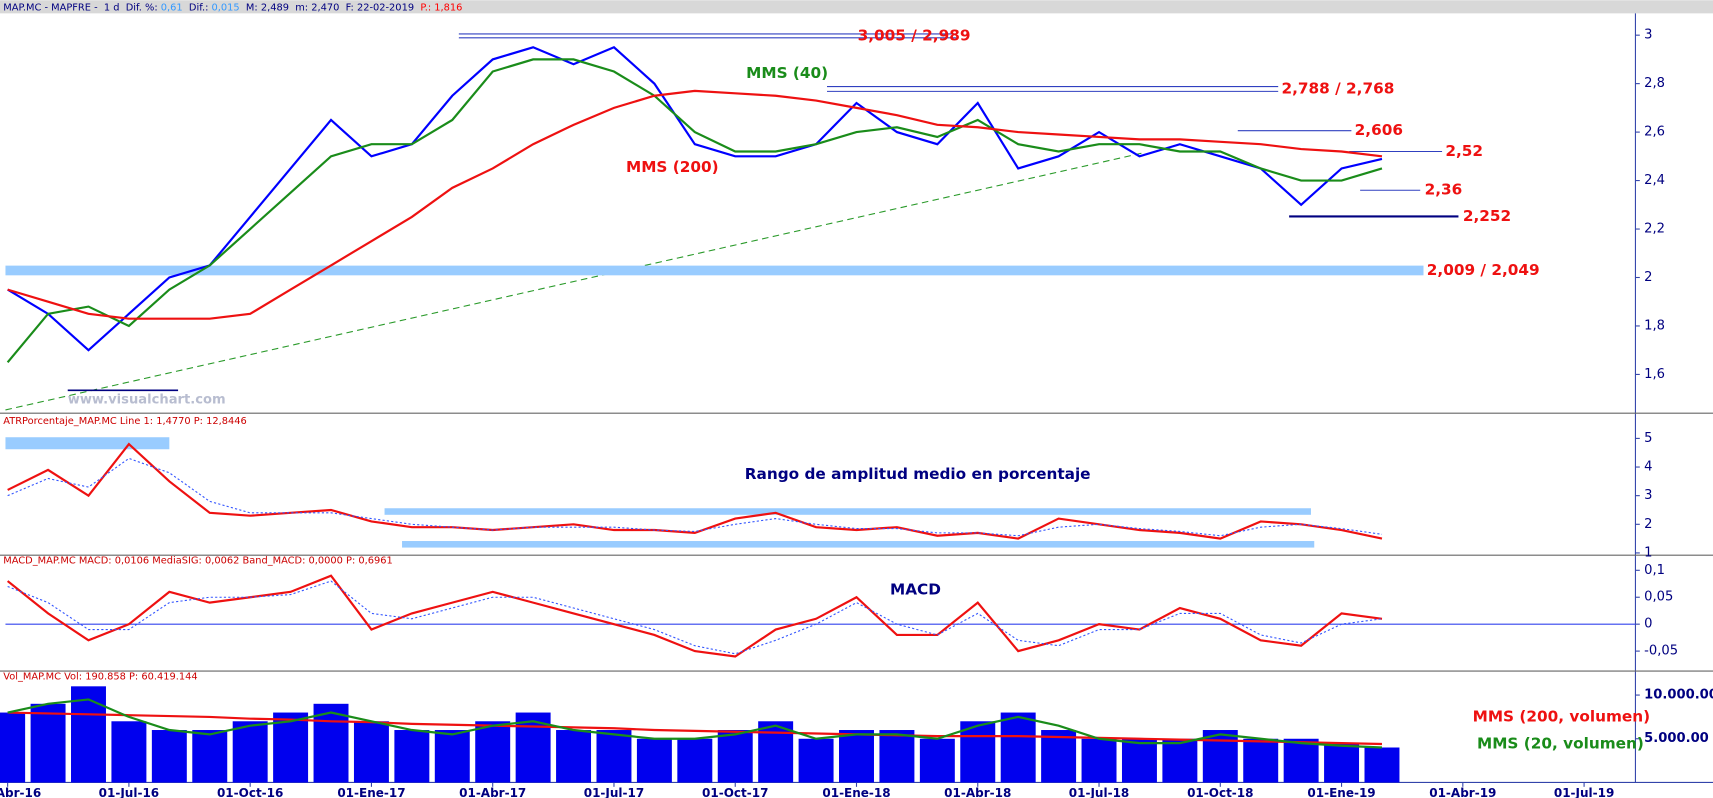 Image resolution: width=1713 pixels, height=798 pixels. Describe the element at coordinates (226, 7) in the screenshot. I see `header-part: 0,015` at that location.